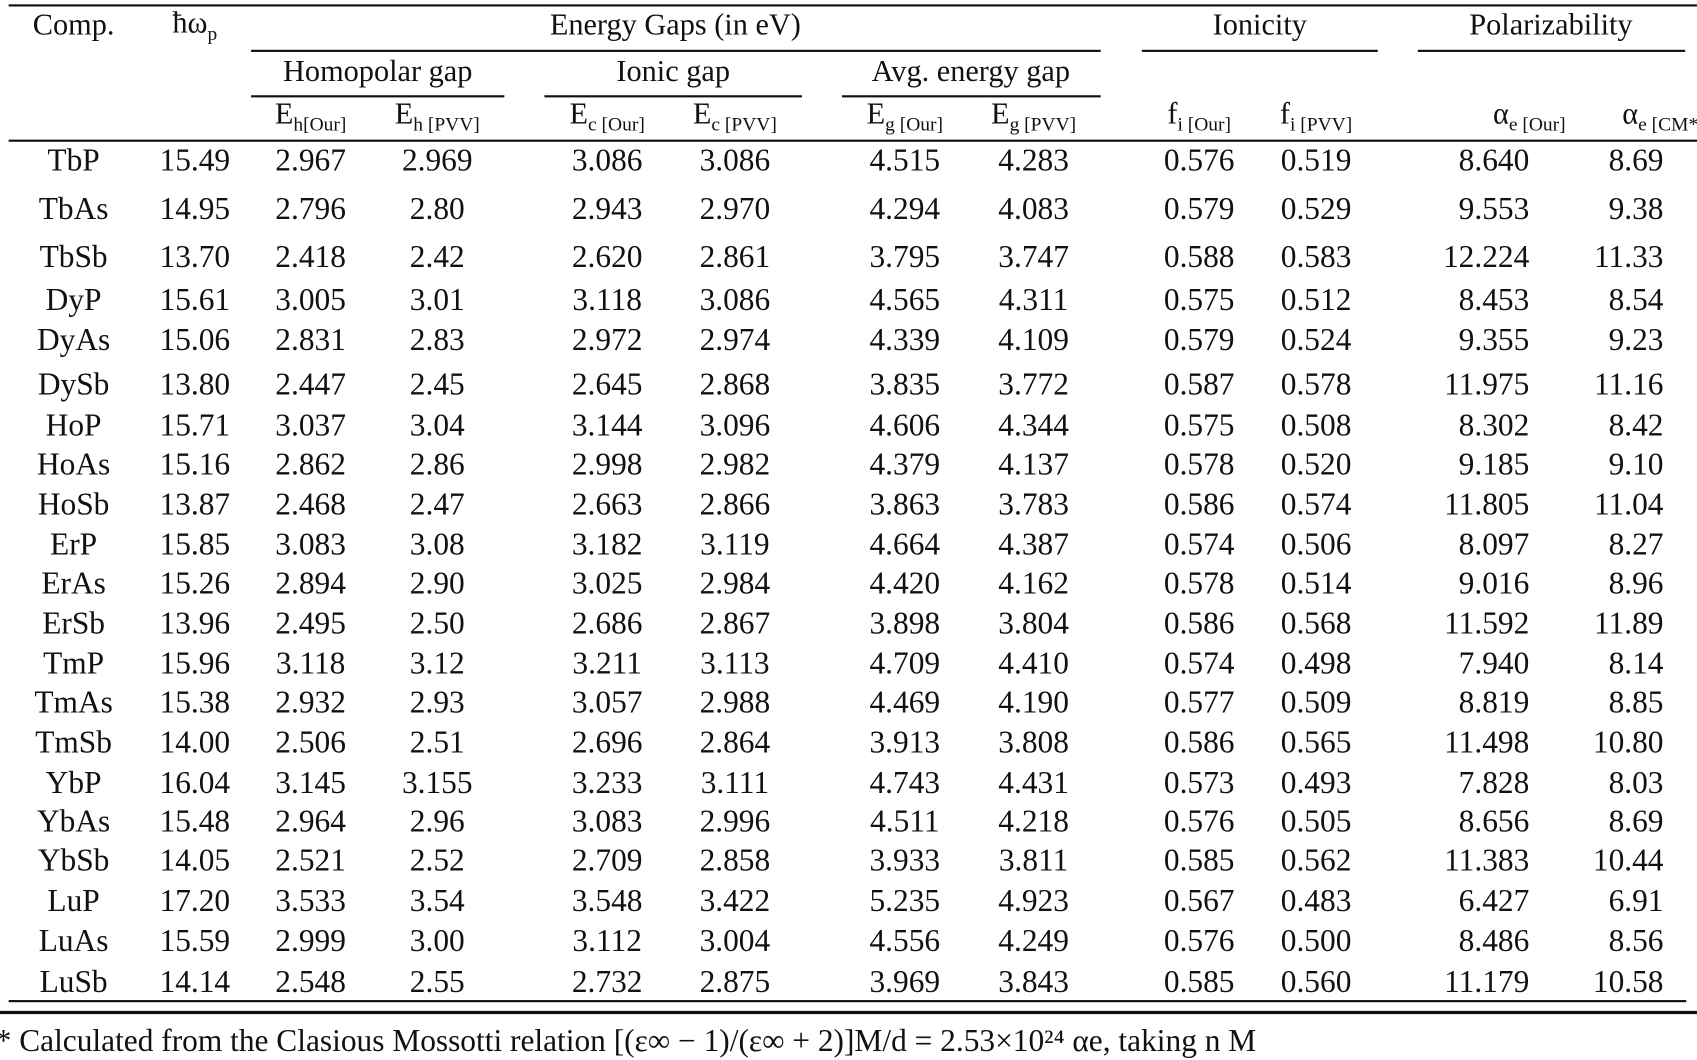 This screenshot has height=1060, width=1697. Describe the element at coordinates (675, 25) in the screenshot. I see `header-energy-gaps: Energy Gaps (in eV)` at that location.